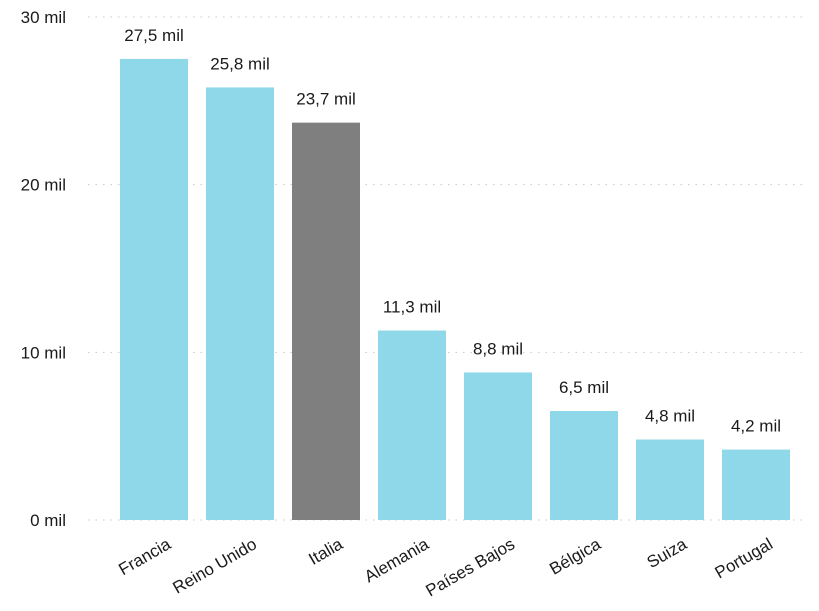 The image size is (819, 611). What do you see at coordinates (43, 17) in the screenshot?
I see `y-tick-label: 30 mil` at bounding box center [43, 17].